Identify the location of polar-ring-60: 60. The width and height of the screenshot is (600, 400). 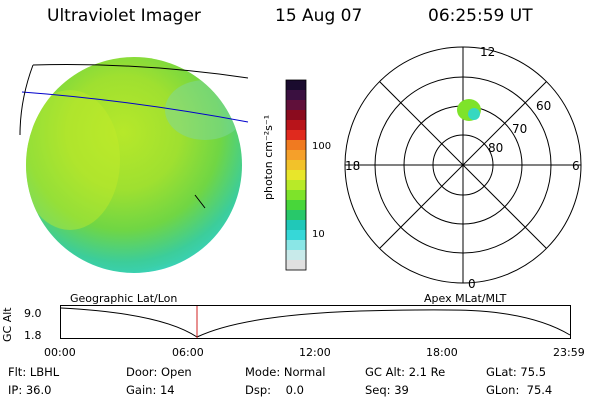
(543, 106).